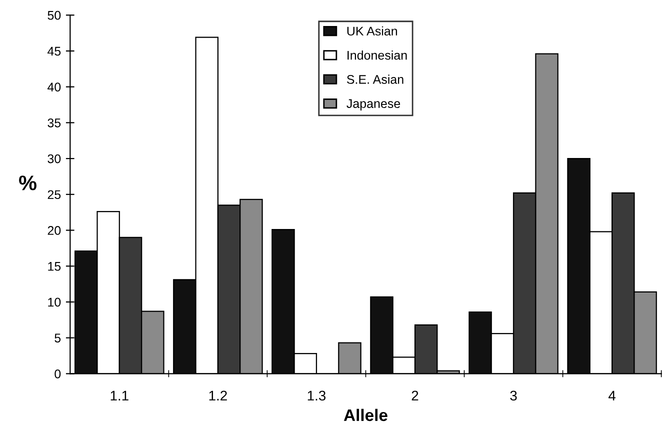 The height and width of the screenshot is (432, 668). Describe the element at coordinates (612, 395) in the screenshot. I see `x-tick-label: 4` at that location.